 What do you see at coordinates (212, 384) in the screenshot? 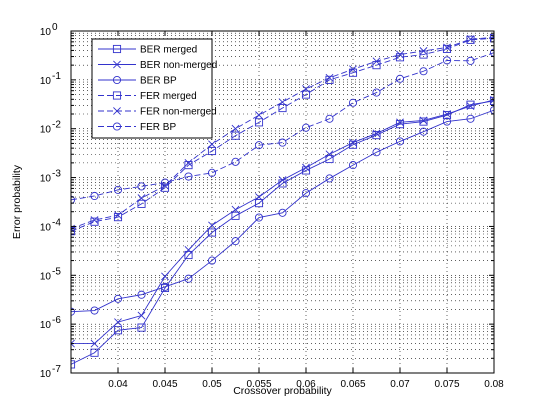
I see `x-tick-label: 0.05` at bounding box center [212, 384].